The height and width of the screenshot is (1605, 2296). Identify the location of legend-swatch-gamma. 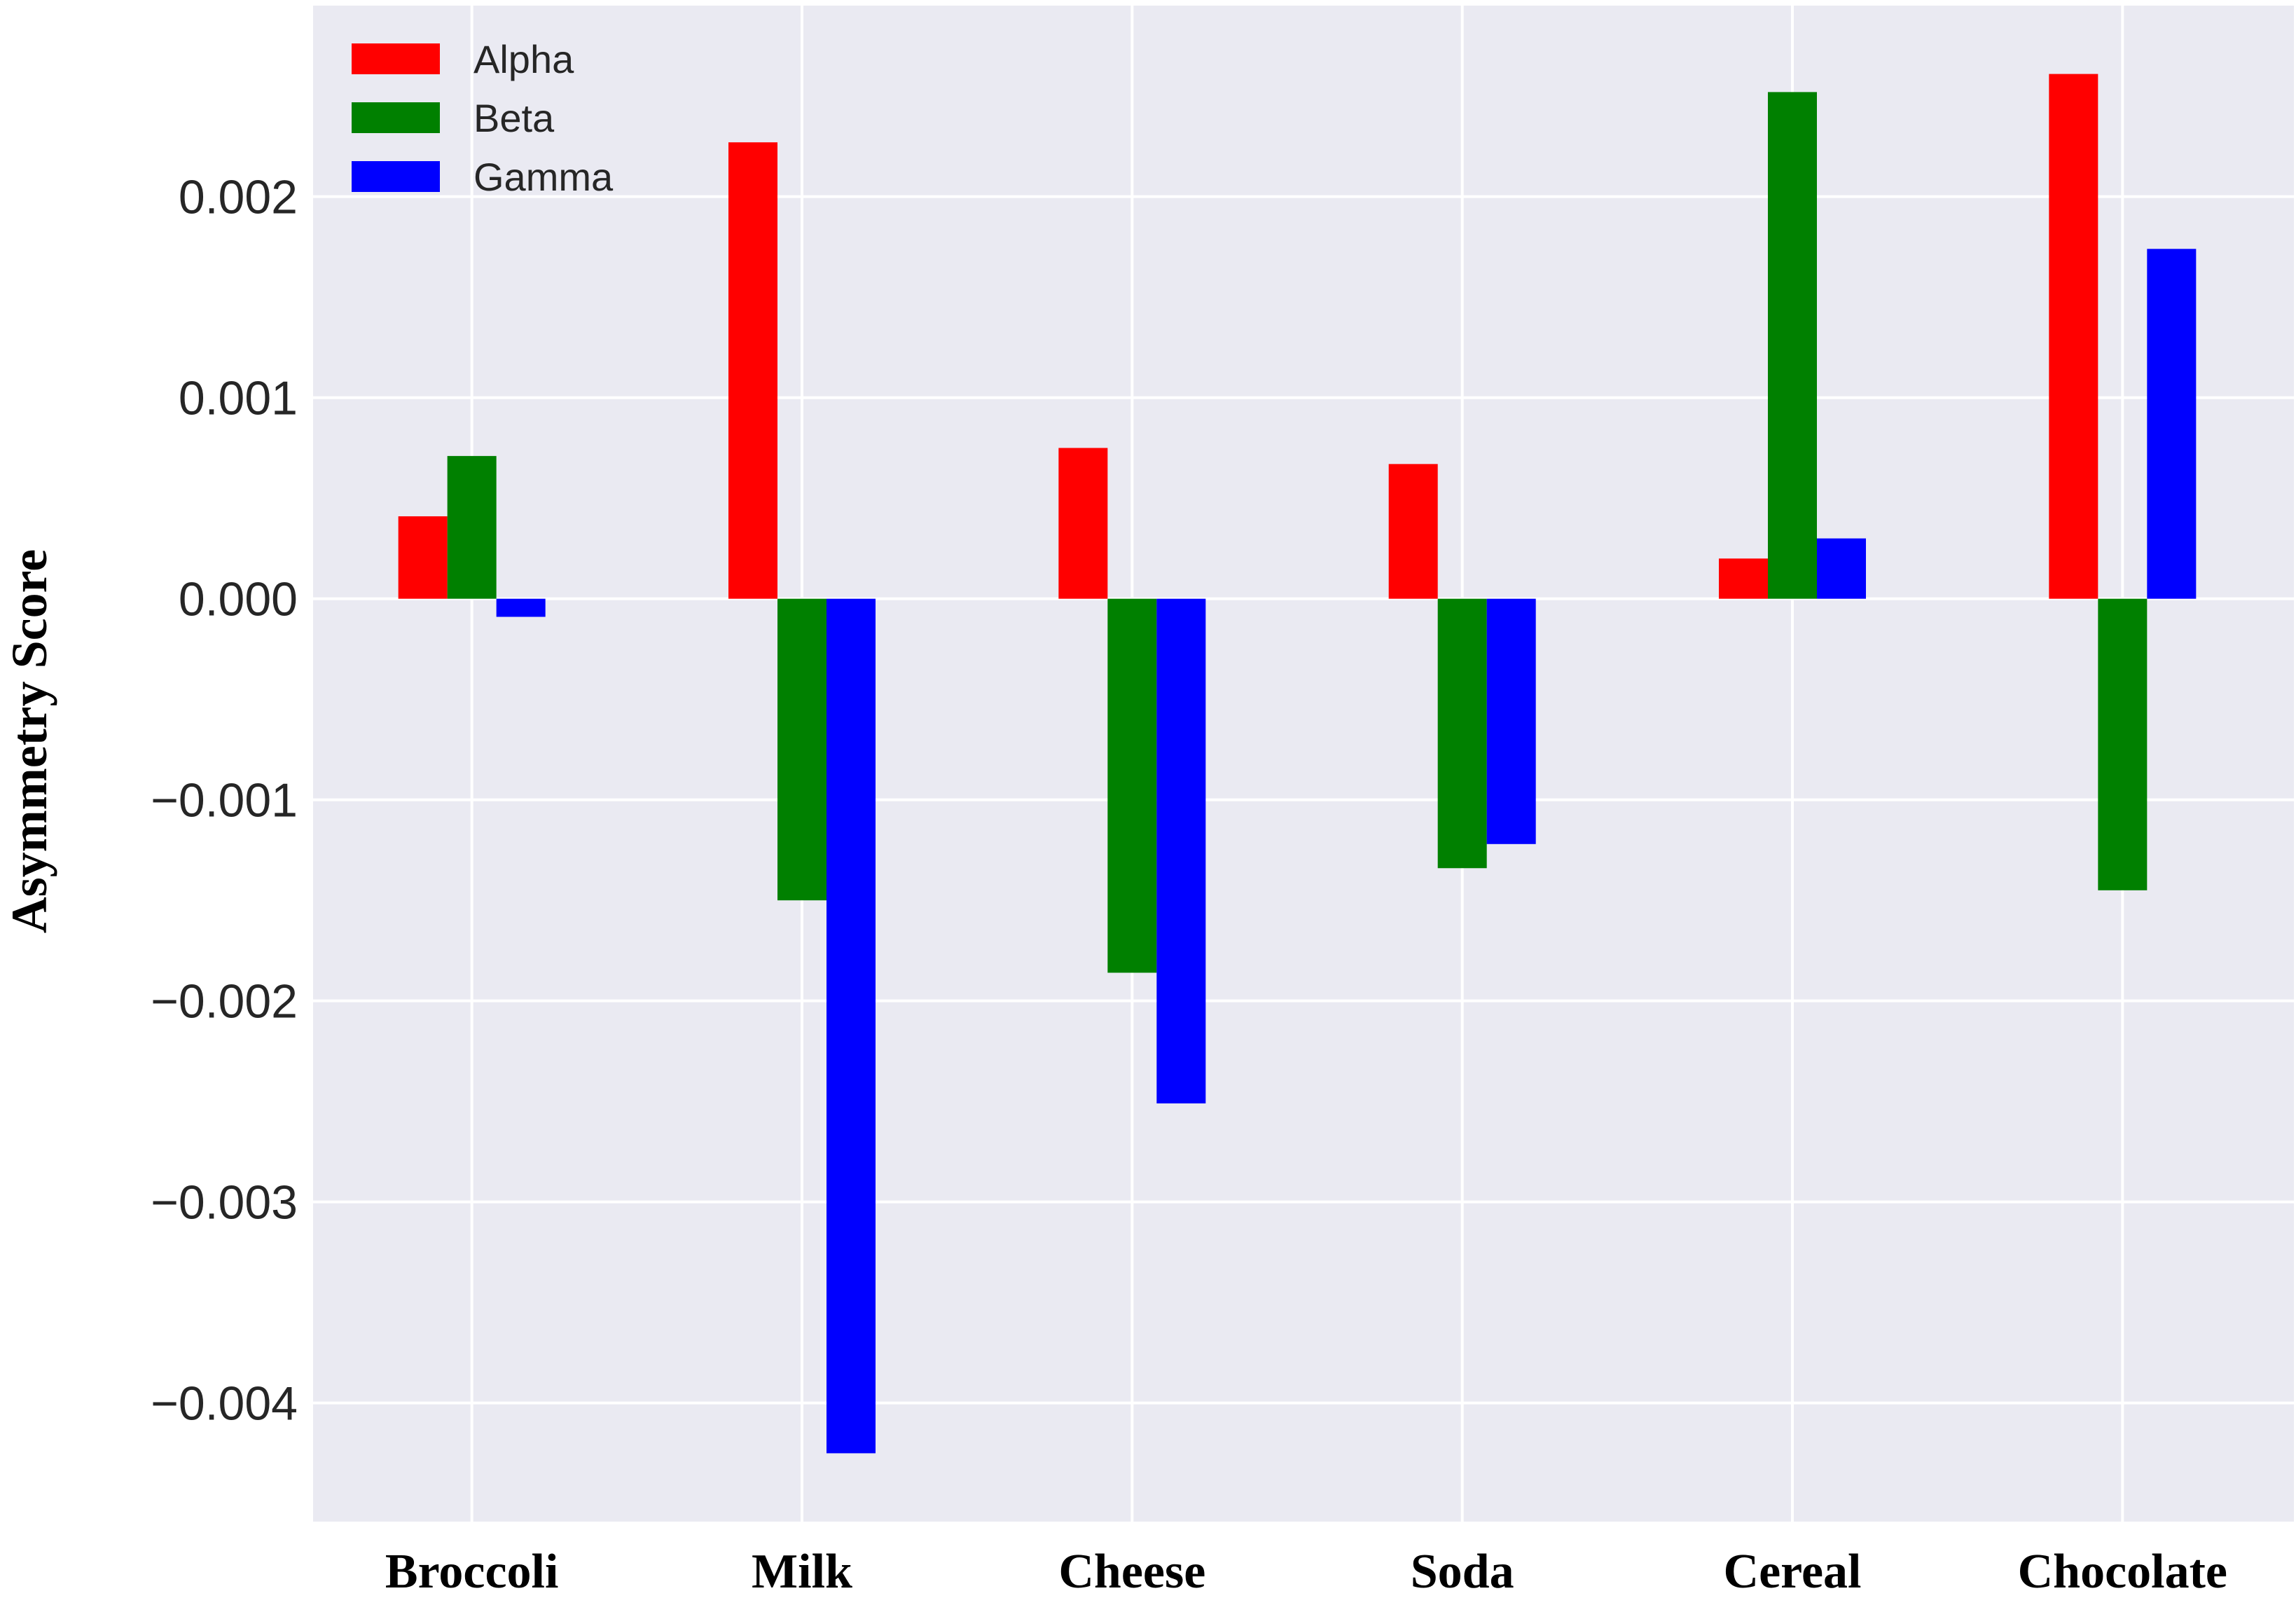
(396, 177).